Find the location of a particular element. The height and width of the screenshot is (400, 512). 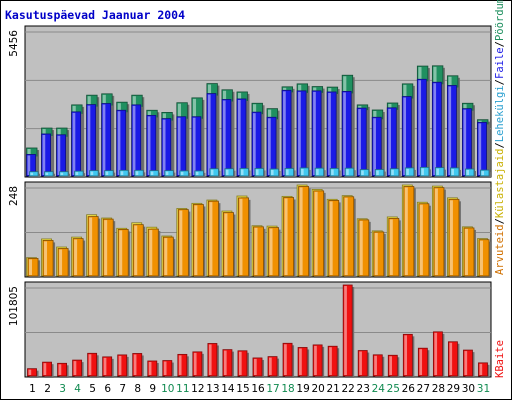

bar-faile-day-19-highlight is located at coordinates (299, 133).